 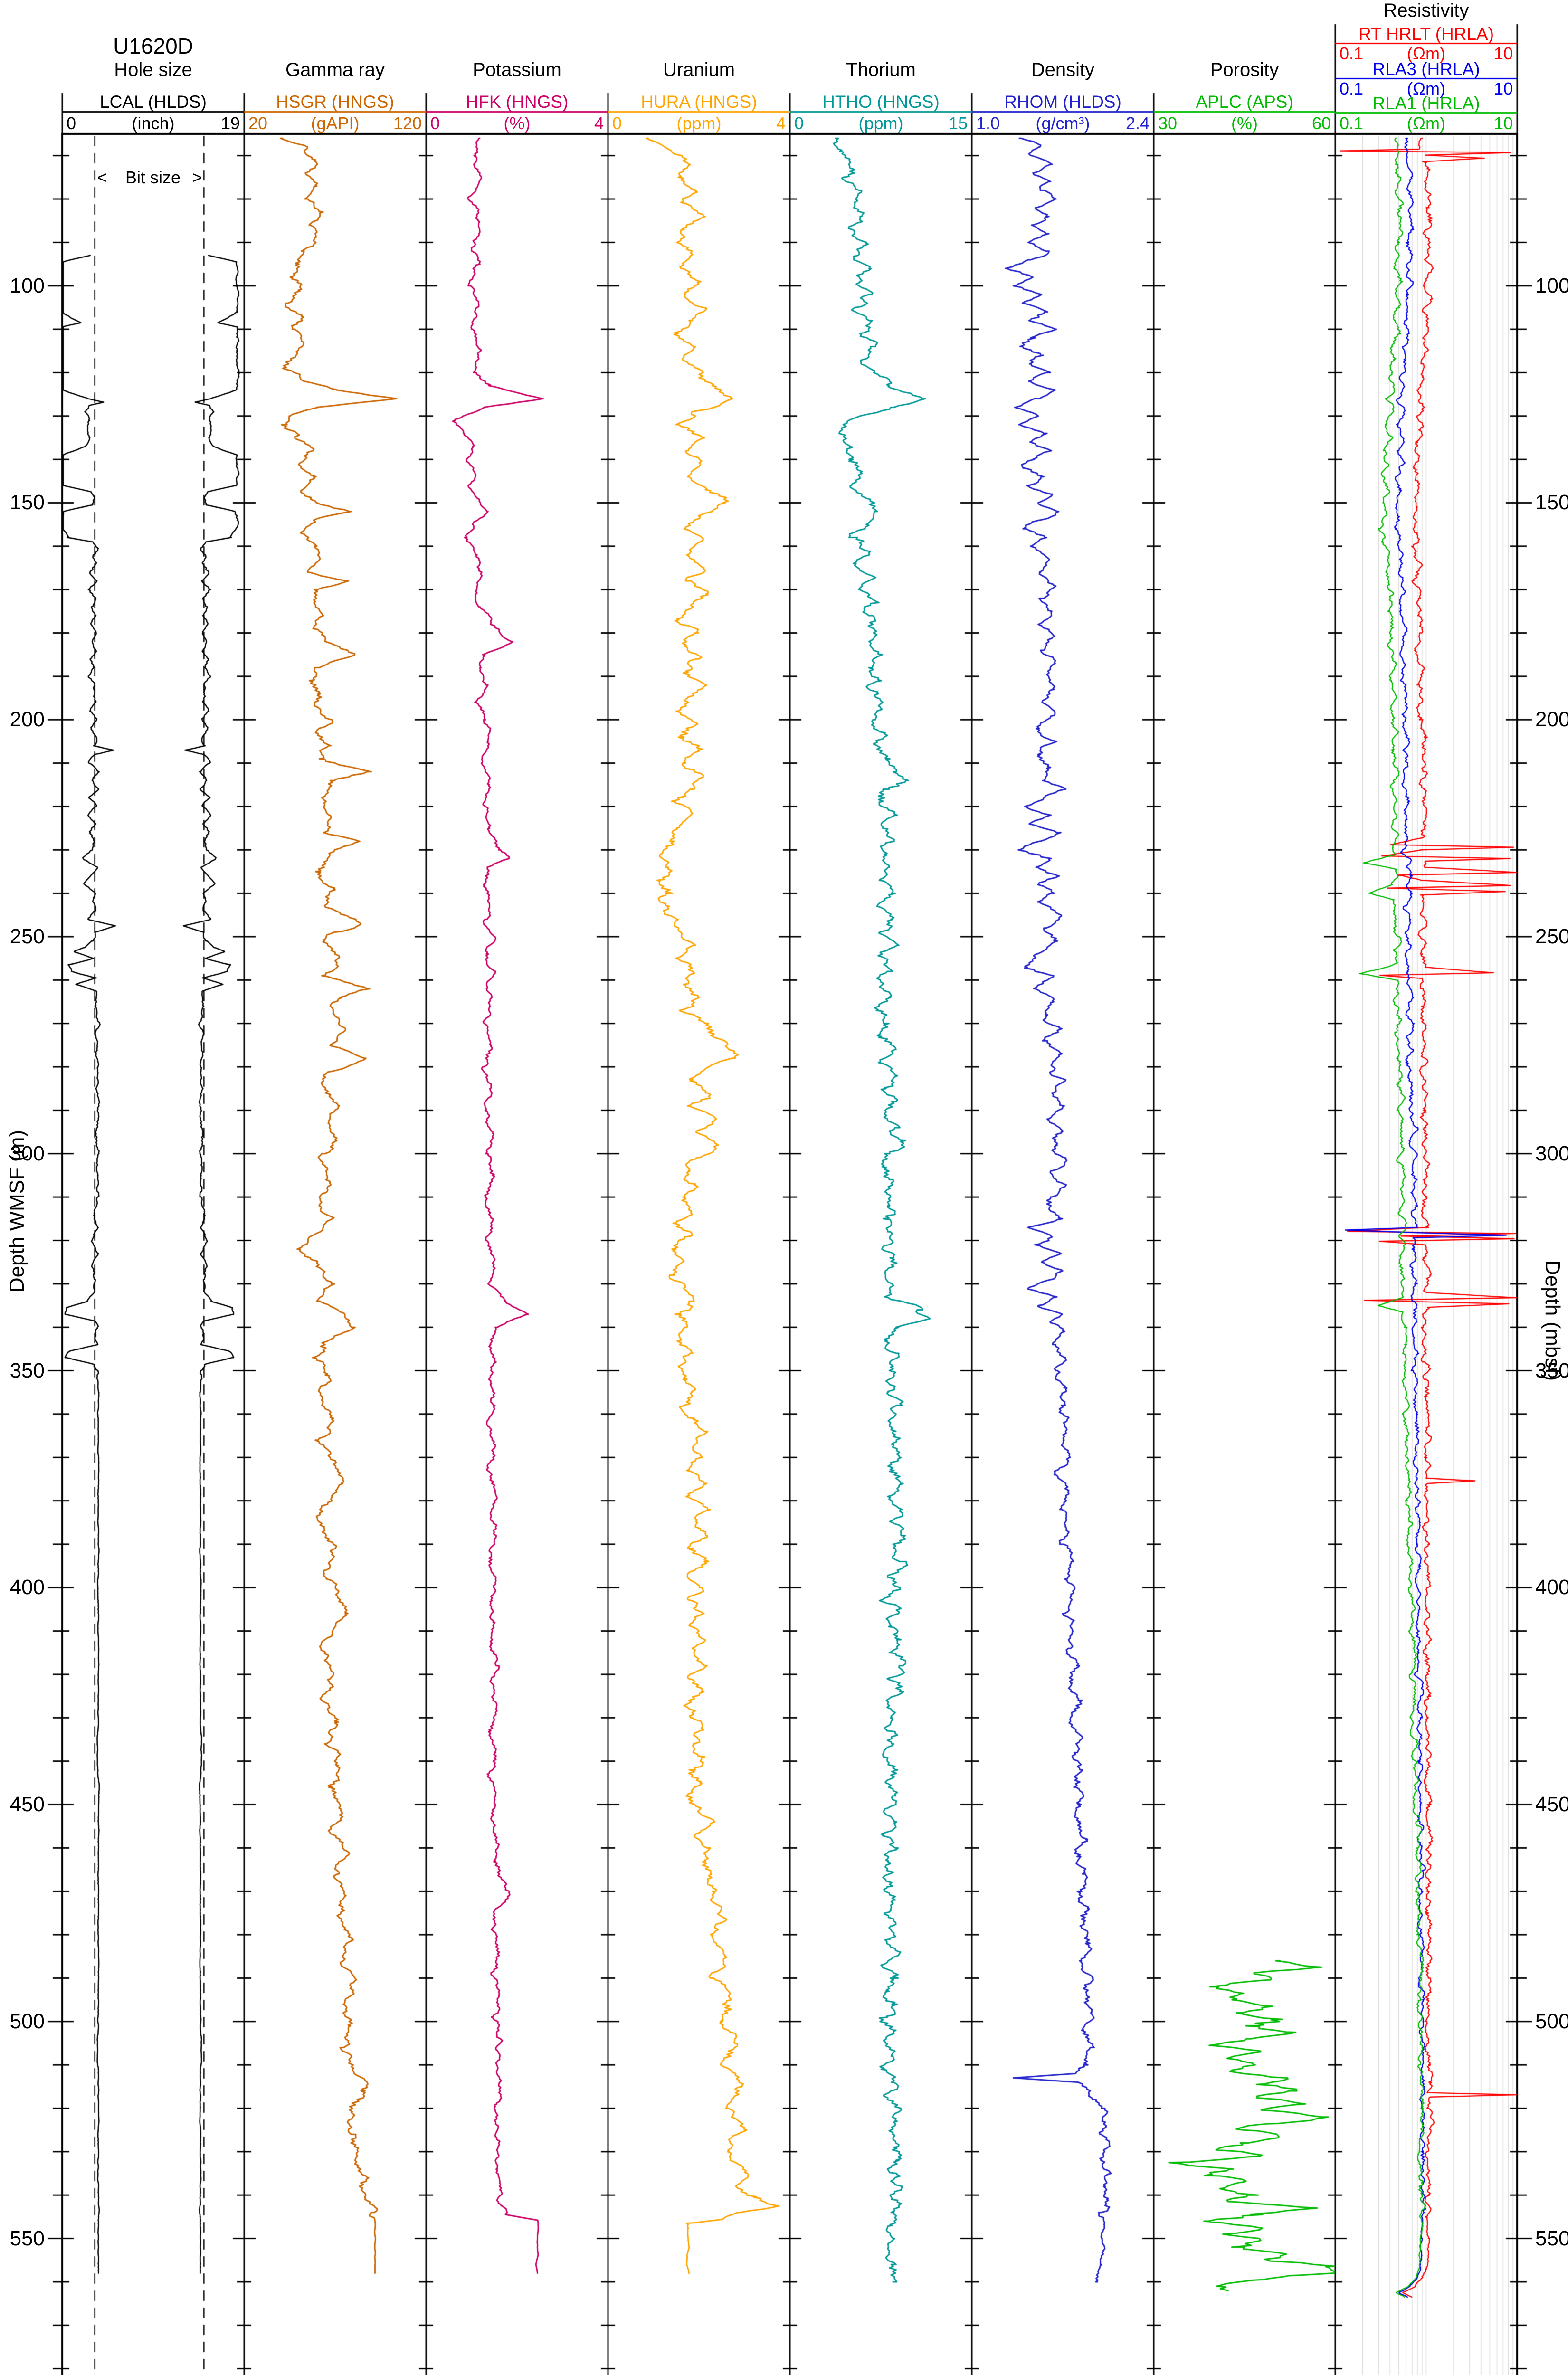 What do you see at coordinates (1244, 102) in the screenshot?
I see `curve-name: APLC (APS)` at bounding box center [1244, 102].